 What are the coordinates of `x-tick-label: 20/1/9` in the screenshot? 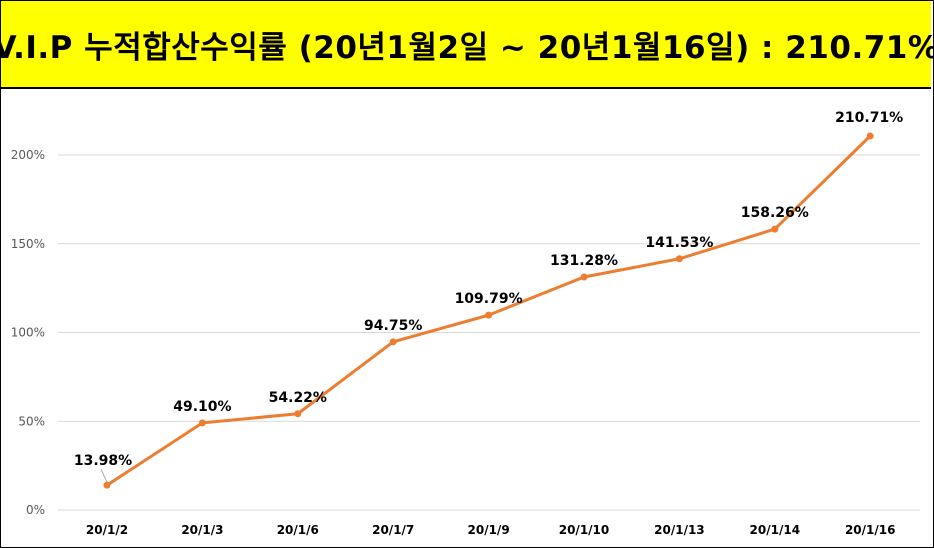 It's located at (489, 530).